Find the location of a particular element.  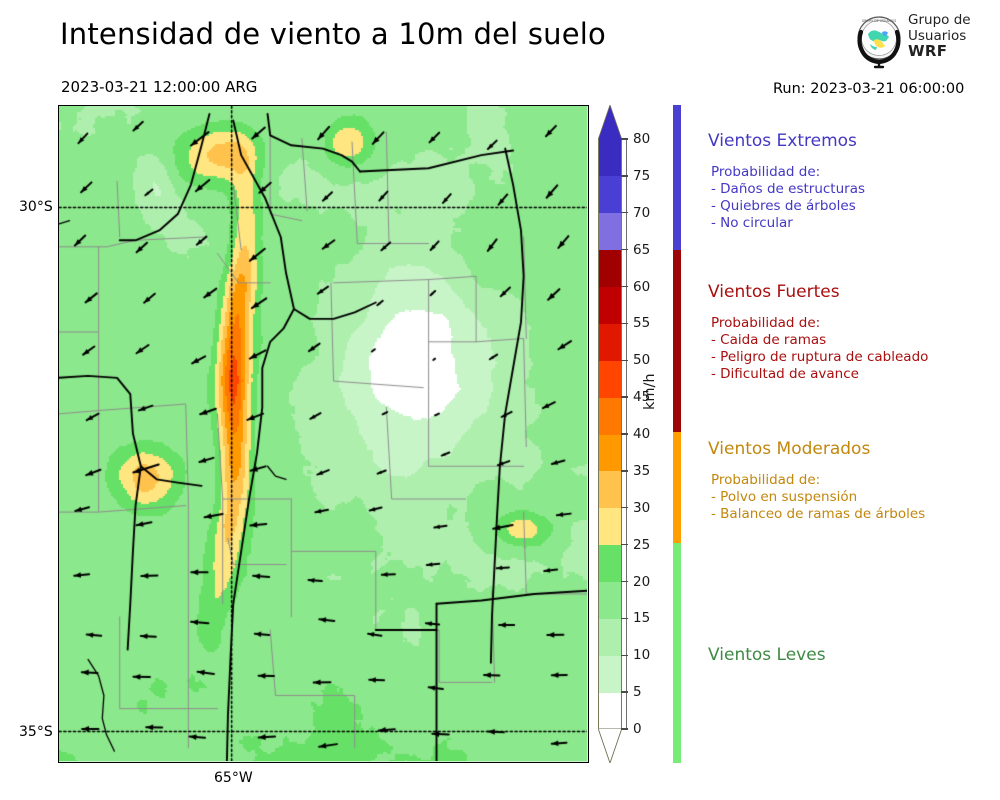

legend-item: - Quiebres de árboles is located at coordinates (783, 206).